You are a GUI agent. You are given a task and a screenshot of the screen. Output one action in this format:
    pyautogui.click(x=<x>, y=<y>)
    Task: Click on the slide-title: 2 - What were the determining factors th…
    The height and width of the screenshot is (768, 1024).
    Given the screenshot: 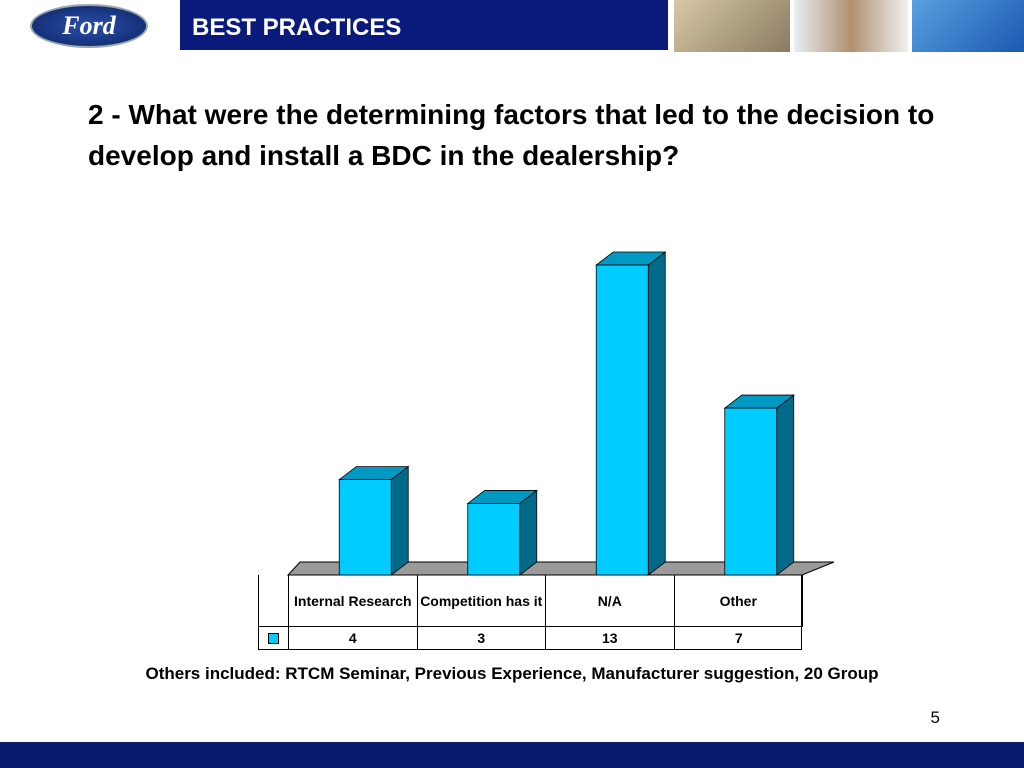 What is the action you would take?
    pyautogui.click(x=511, y=135)
    